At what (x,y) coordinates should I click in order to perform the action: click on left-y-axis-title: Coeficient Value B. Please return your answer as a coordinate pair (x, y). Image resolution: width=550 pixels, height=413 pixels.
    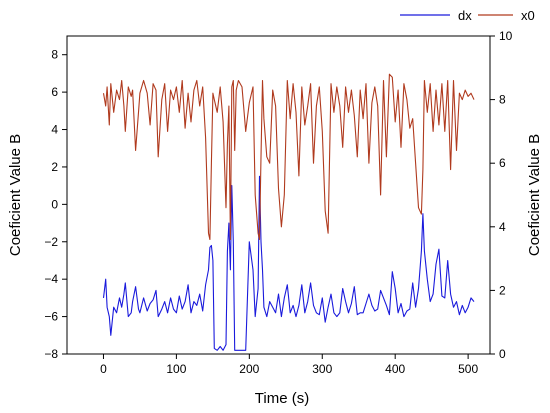
    Looking at the image, I should click on (15, 195).